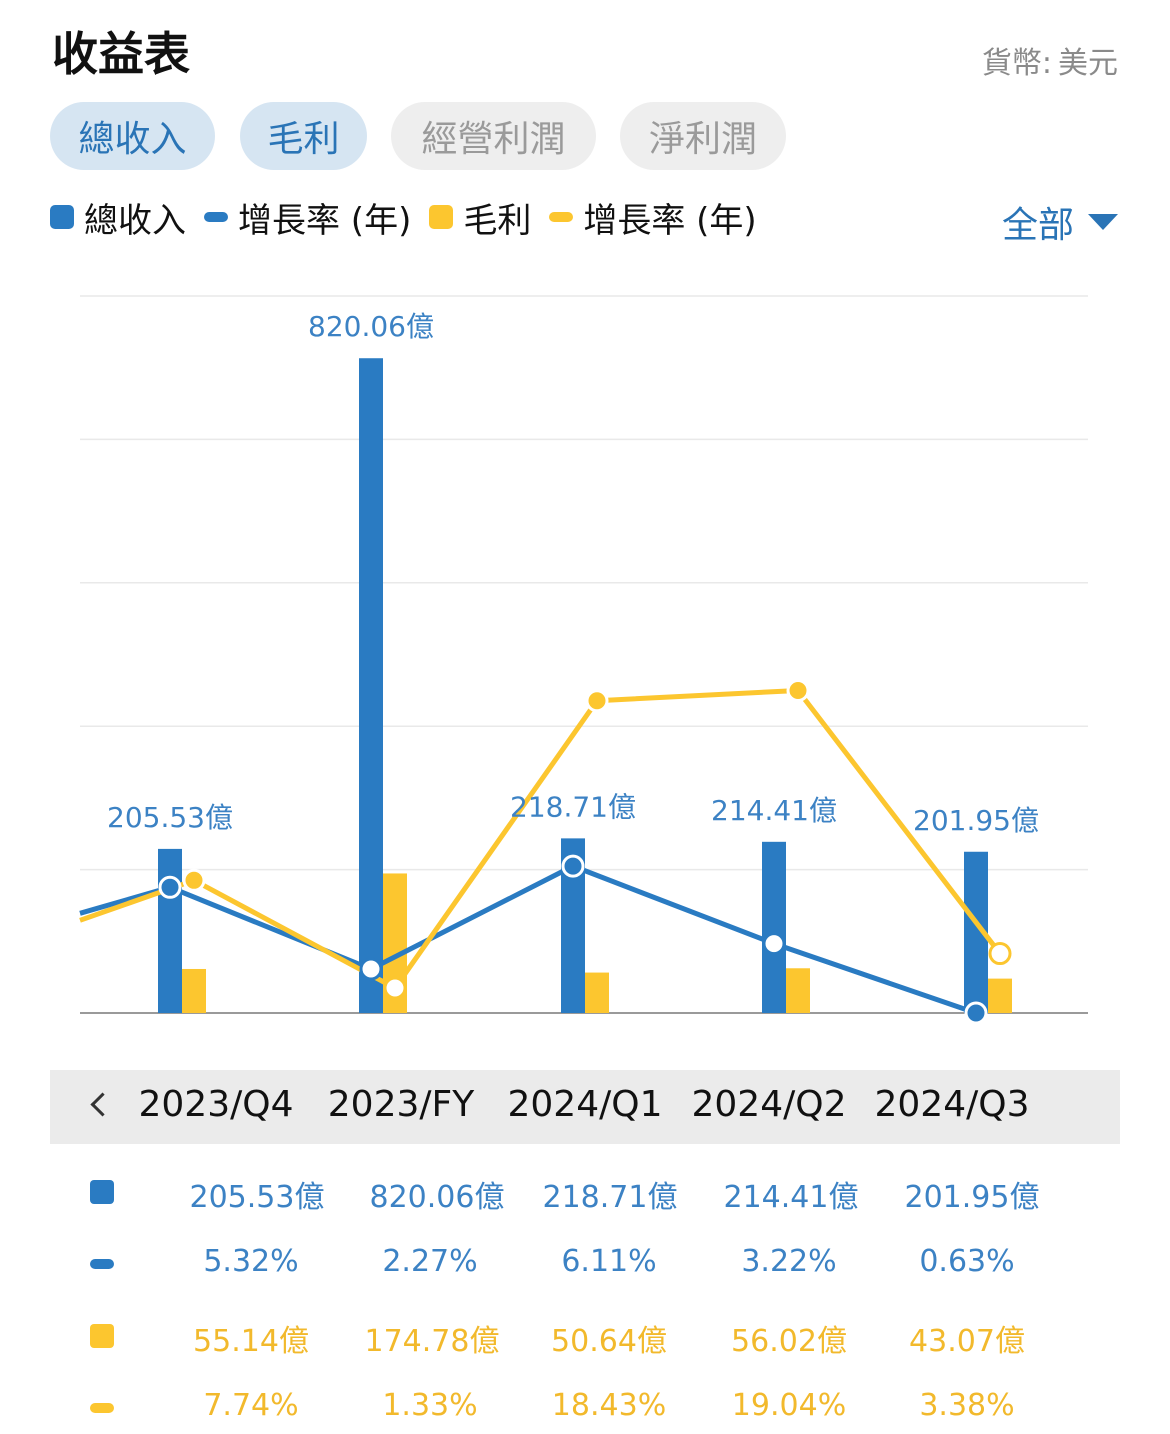 This screenshot has height=1434, width=1170. I want to click on currency-indicator: 貨幣: 美元, so click(1047, 60).